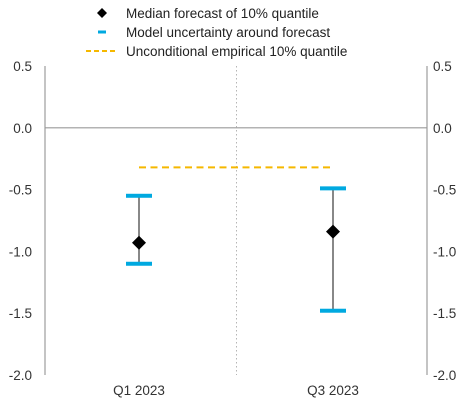  I want to click on x-tick-label: Q3 2023, so click(333, 390).